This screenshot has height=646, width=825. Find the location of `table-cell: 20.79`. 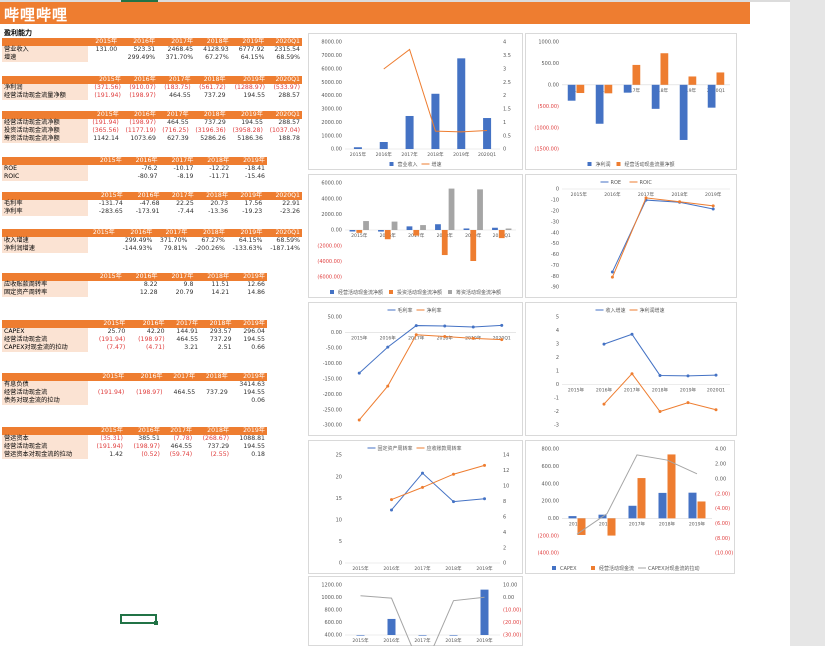

table-cell: 20.79 is located at coordinates (177, 293).